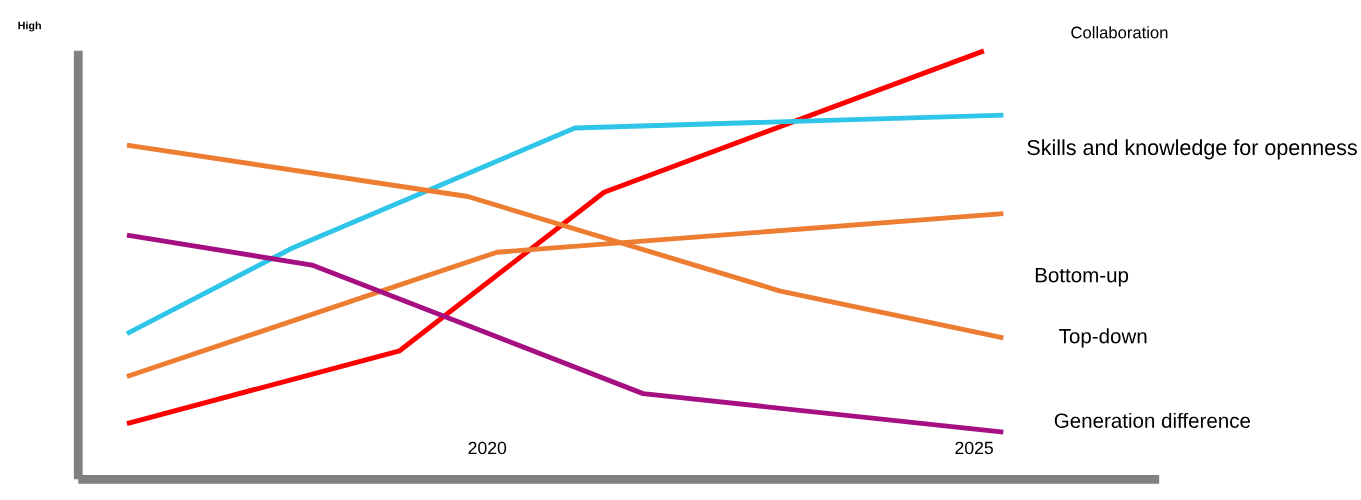  I want to click on x-tick-label: 2020, so click(487, 448).